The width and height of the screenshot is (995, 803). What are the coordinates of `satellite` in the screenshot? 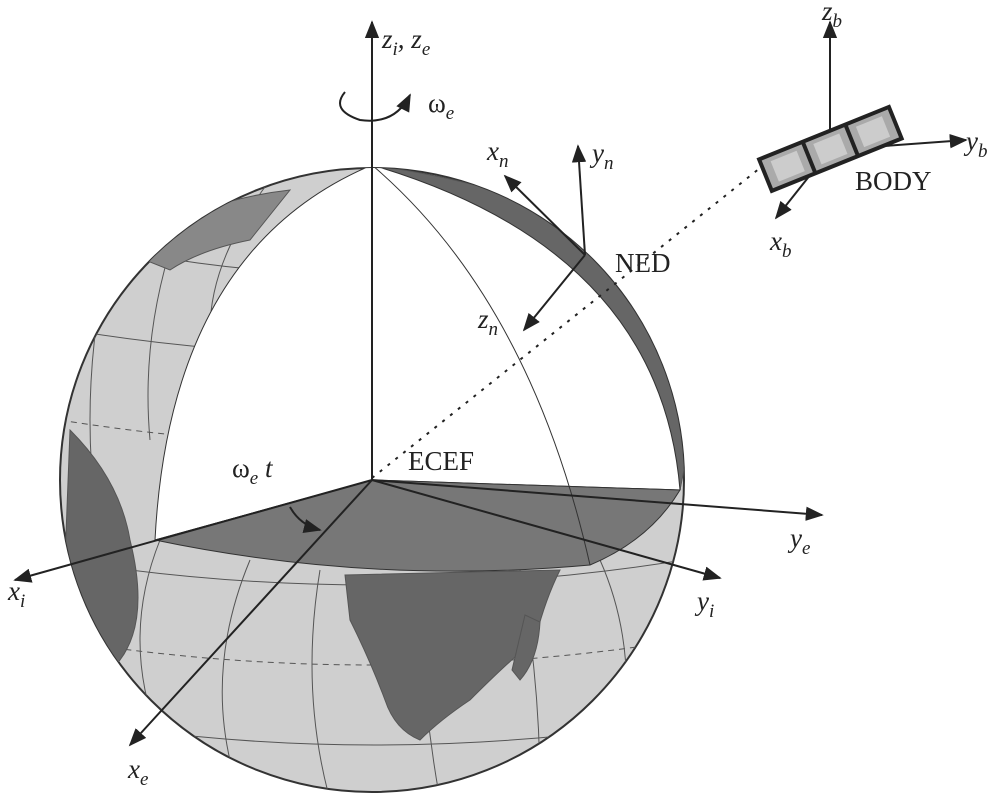 It's located at (830, 149).